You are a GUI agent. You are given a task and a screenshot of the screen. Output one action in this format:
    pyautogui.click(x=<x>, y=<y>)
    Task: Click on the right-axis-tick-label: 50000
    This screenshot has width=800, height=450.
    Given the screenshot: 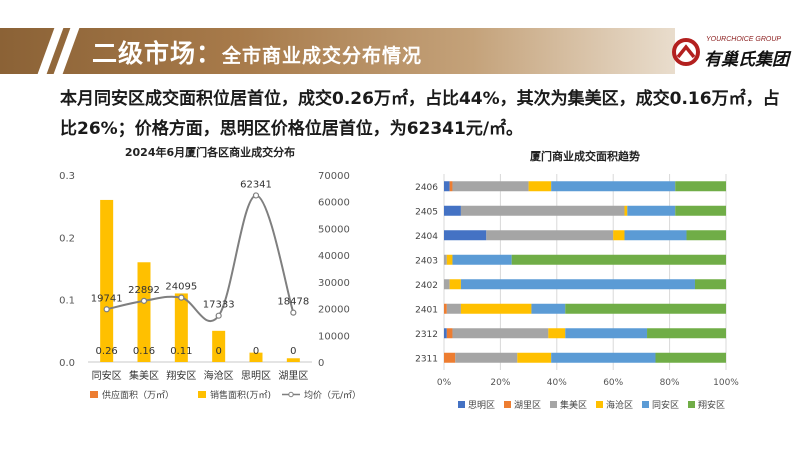 What is the action you would take?
    pyautogui.click(x=334, y=229)
    